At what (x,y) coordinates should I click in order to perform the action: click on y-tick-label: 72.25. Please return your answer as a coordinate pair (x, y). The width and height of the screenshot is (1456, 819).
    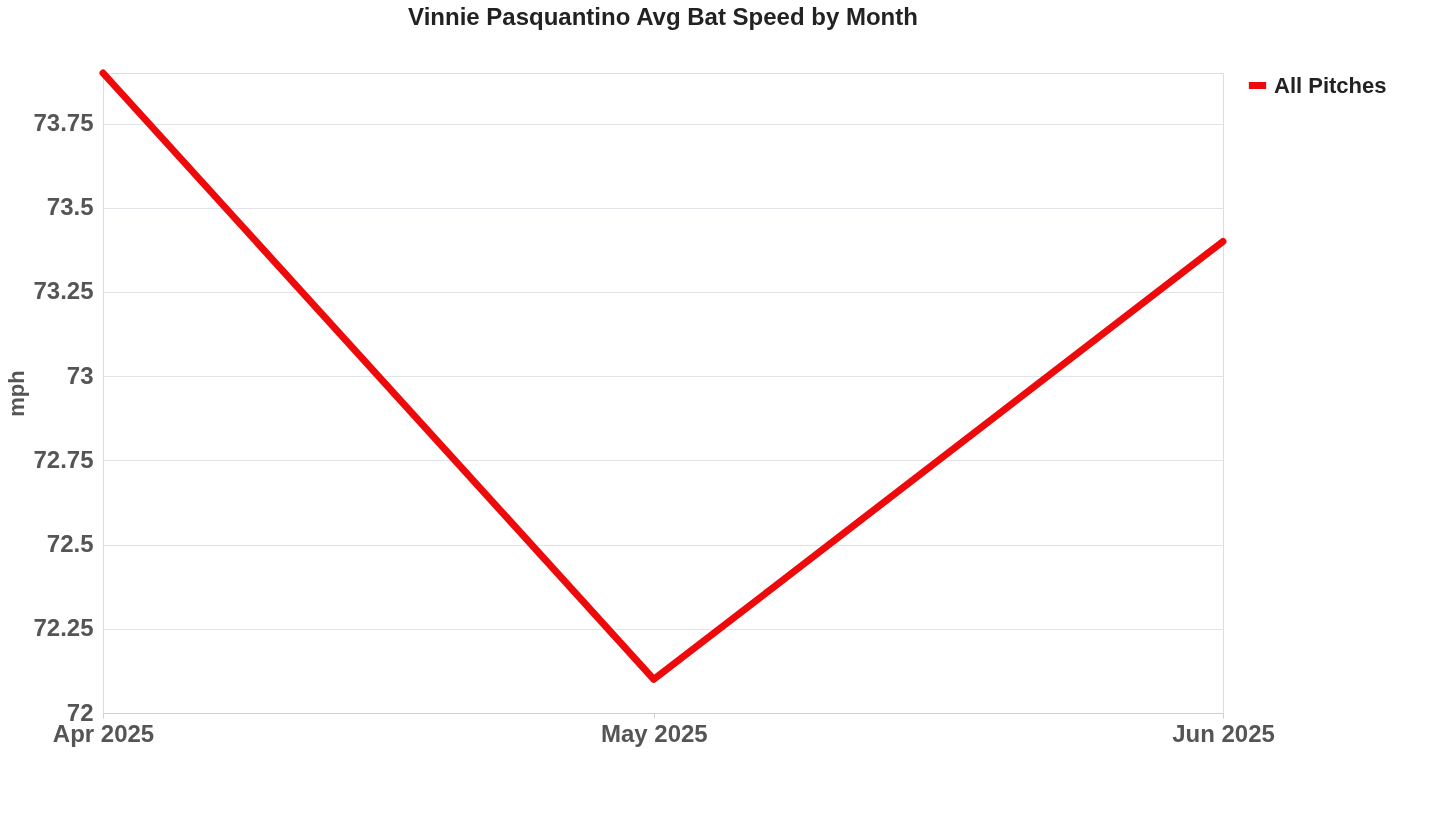
    Looking at the image, I should click on (63, 628).